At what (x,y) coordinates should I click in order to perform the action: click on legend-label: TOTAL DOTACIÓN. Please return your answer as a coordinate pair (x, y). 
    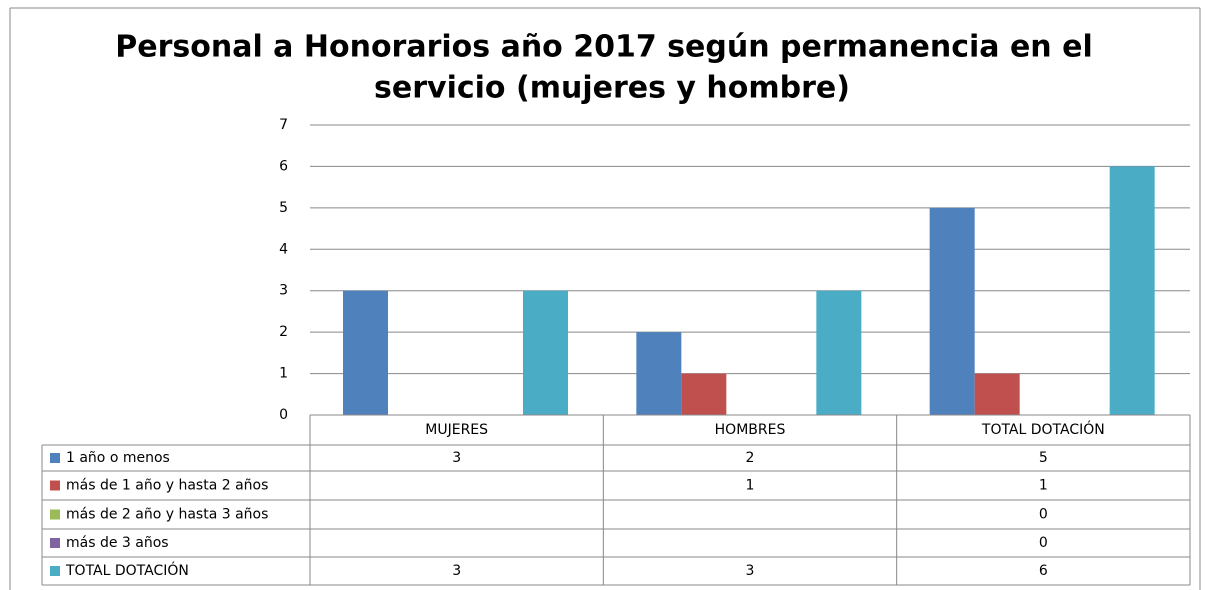
    Looking at the image, I should click on (127, 570).